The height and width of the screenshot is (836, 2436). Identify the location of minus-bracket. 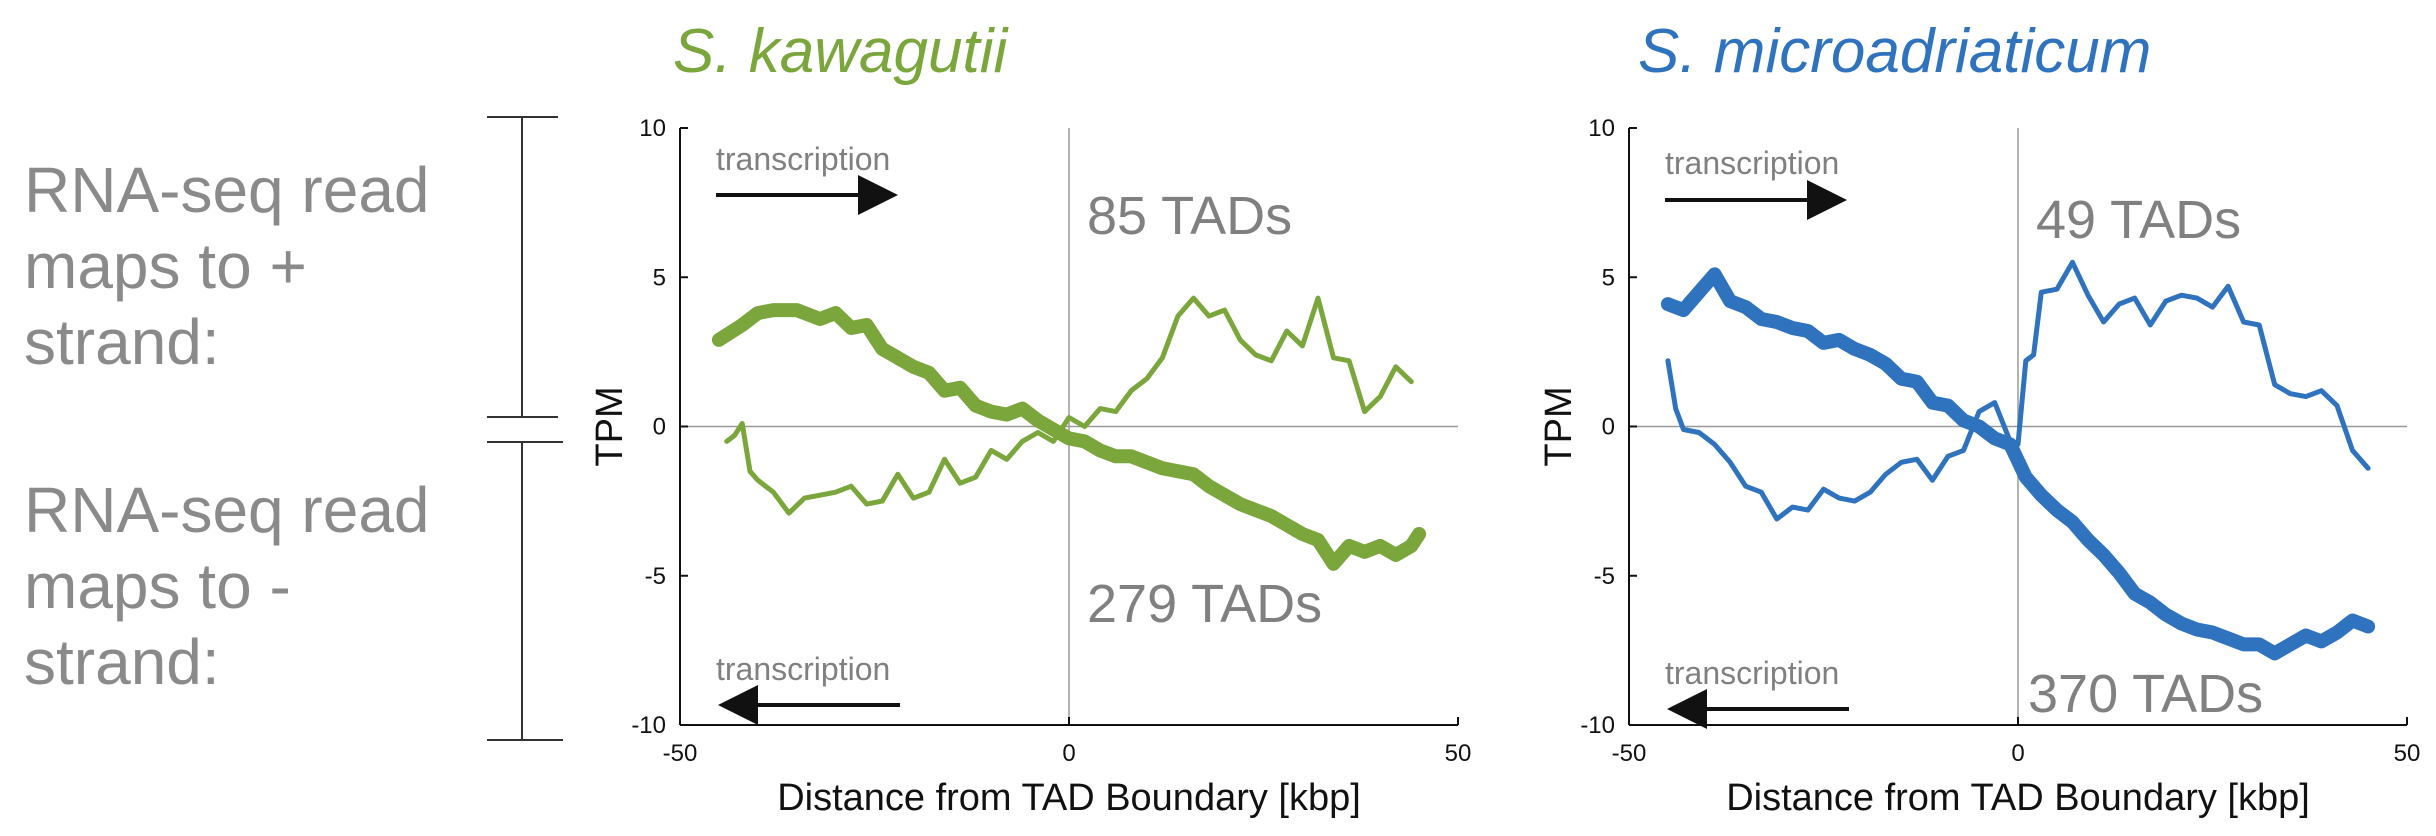
(525, 591).